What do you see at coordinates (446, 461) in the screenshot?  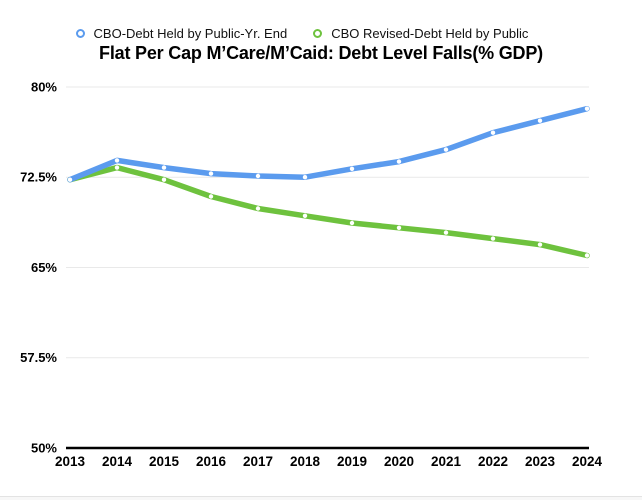 I see `x-axis-tick-label: 2021` at bounding box center [446, 461].